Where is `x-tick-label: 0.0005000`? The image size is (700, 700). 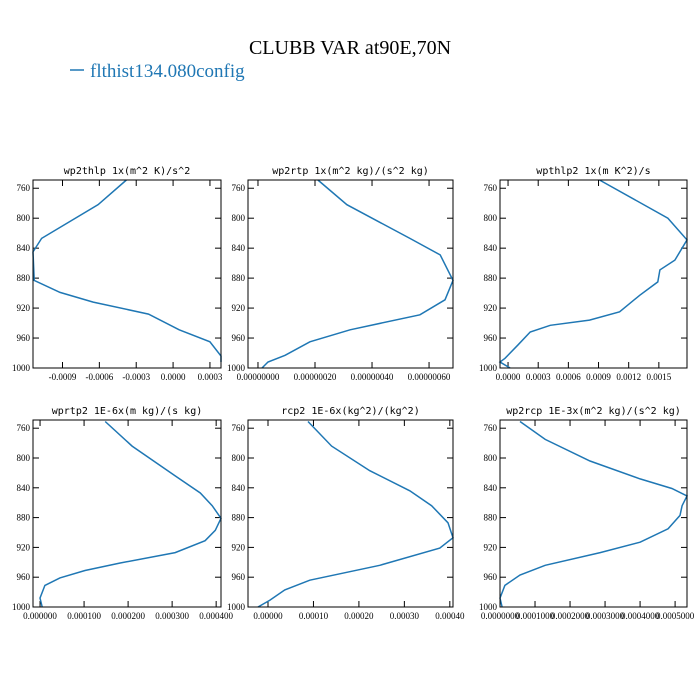
x-tick-label: 0.0005000 is located at coordinates (675, 616).